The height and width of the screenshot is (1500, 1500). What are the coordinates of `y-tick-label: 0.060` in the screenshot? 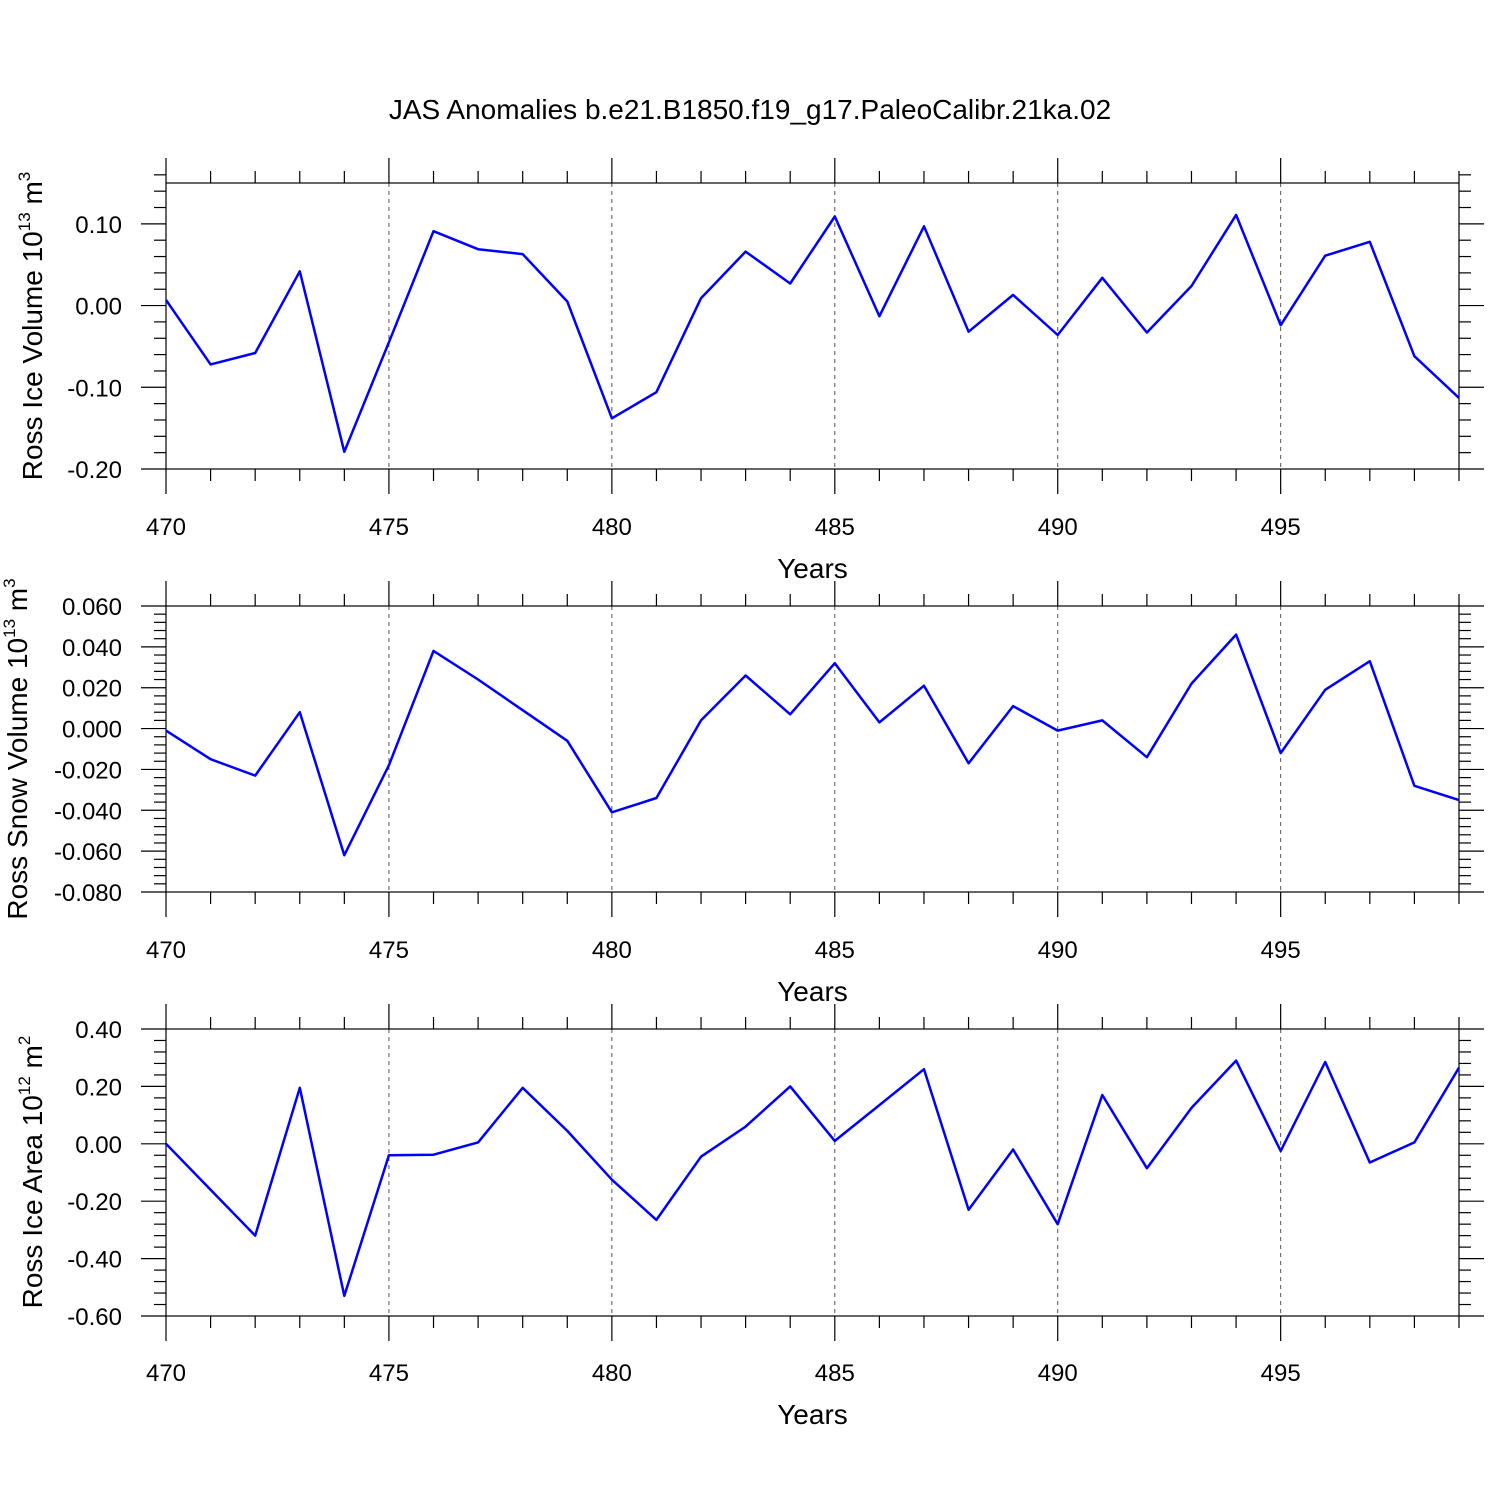 It's located at (92, 607).